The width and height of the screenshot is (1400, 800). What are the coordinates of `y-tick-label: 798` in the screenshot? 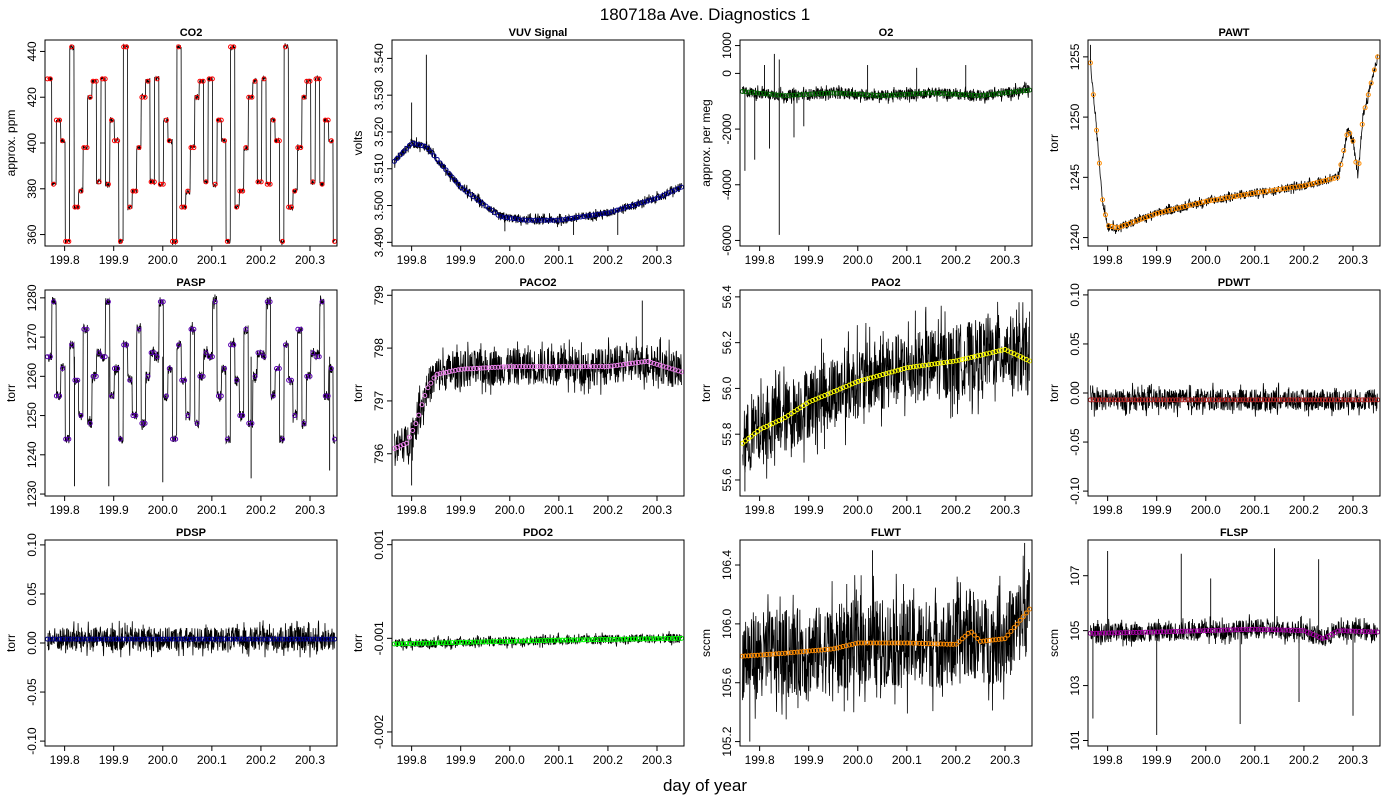 It's located at (379, 348).